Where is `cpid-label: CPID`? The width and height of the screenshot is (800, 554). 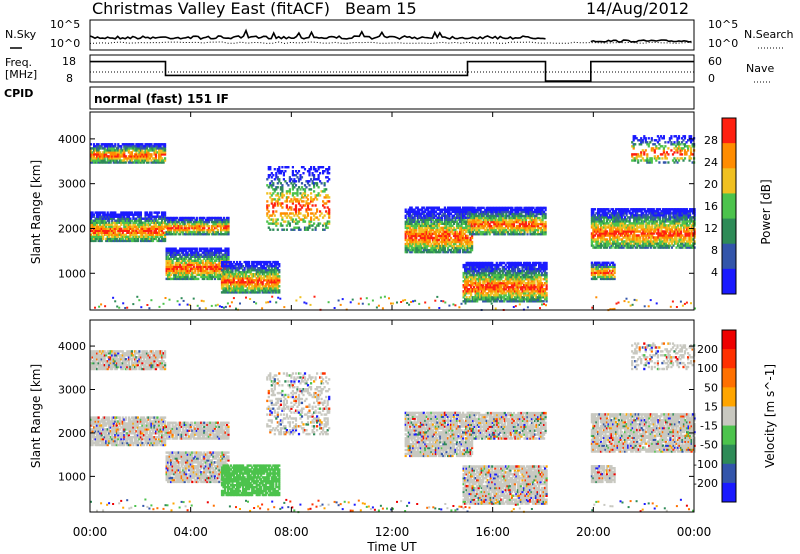
cpid-label: CPID is located at coordinates (18, 93).